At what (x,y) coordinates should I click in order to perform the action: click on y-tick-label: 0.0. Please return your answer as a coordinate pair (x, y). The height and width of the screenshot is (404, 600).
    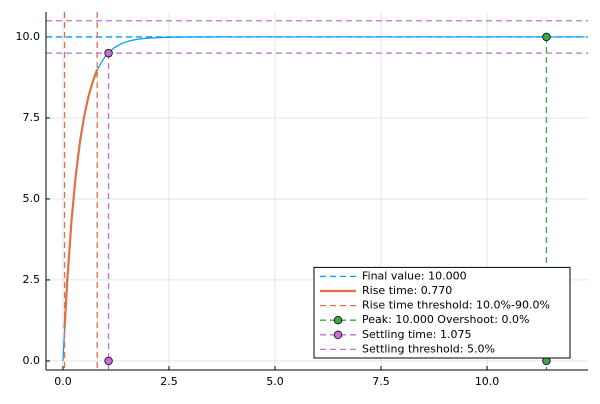
    Looking at the image, I should click on (32, 360).